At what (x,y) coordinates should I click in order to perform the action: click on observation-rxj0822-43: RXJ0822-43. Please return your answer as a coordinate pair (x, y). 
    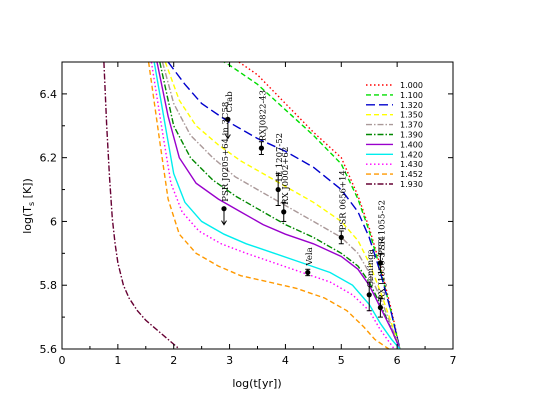
    Looking at the image, I should click on (263, 122).